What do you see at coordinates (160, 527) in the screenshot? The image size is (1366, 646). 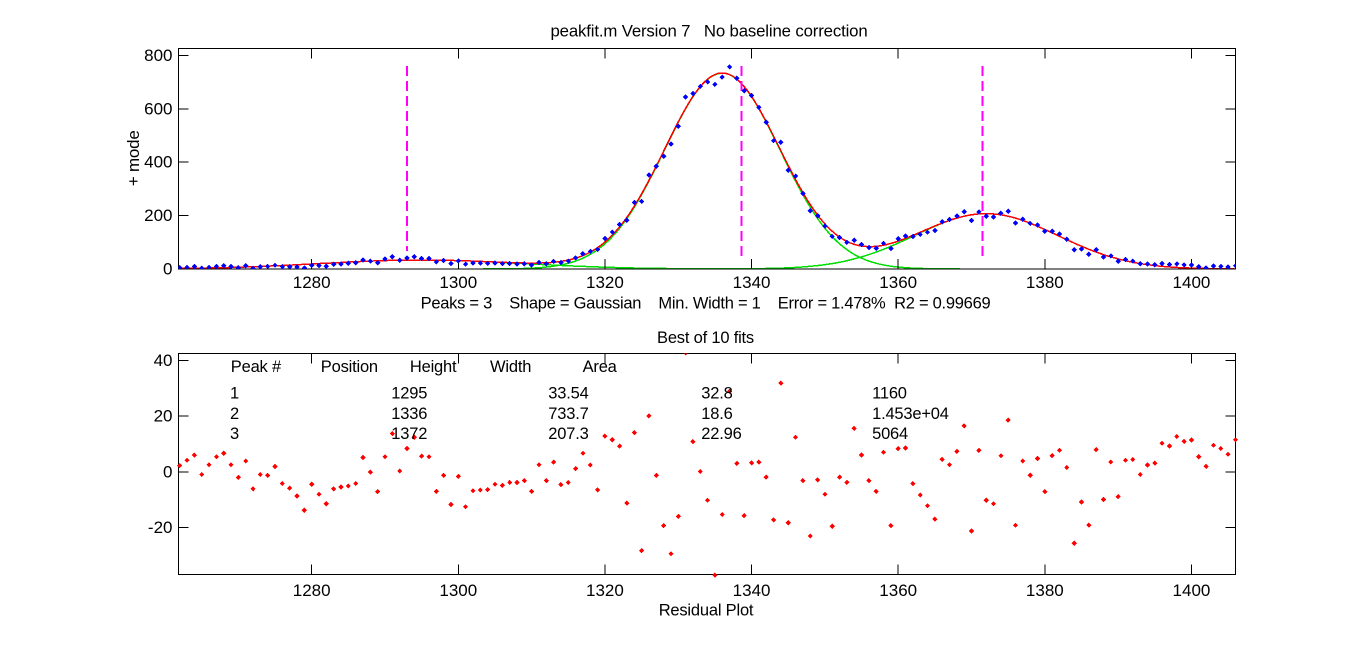 I see `svg-text: -20` at bounding box center [160, 527].